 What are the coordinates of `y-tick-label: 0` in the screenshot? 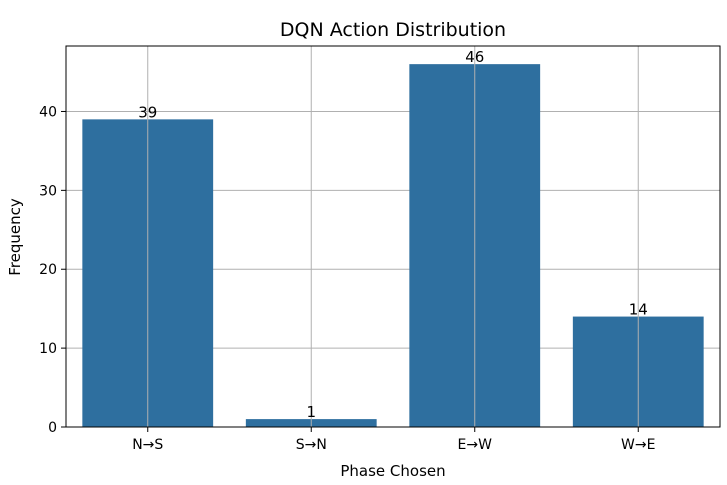 It's located at (52, 428).